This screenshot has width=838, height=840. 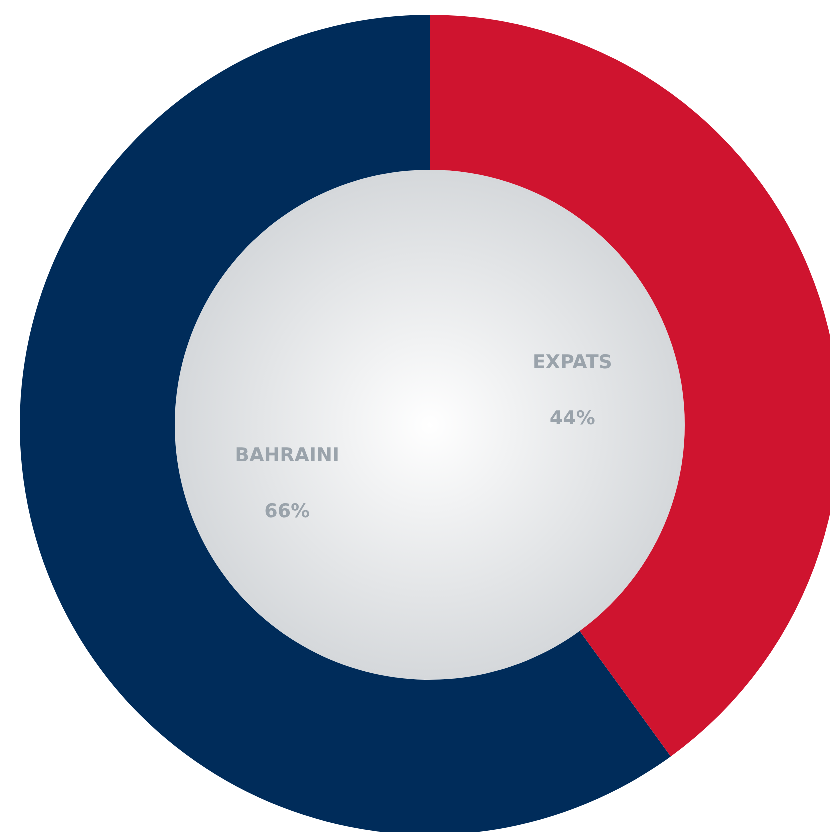 I want to click on slice-label: EXPATS, so click(x=572, y=363).